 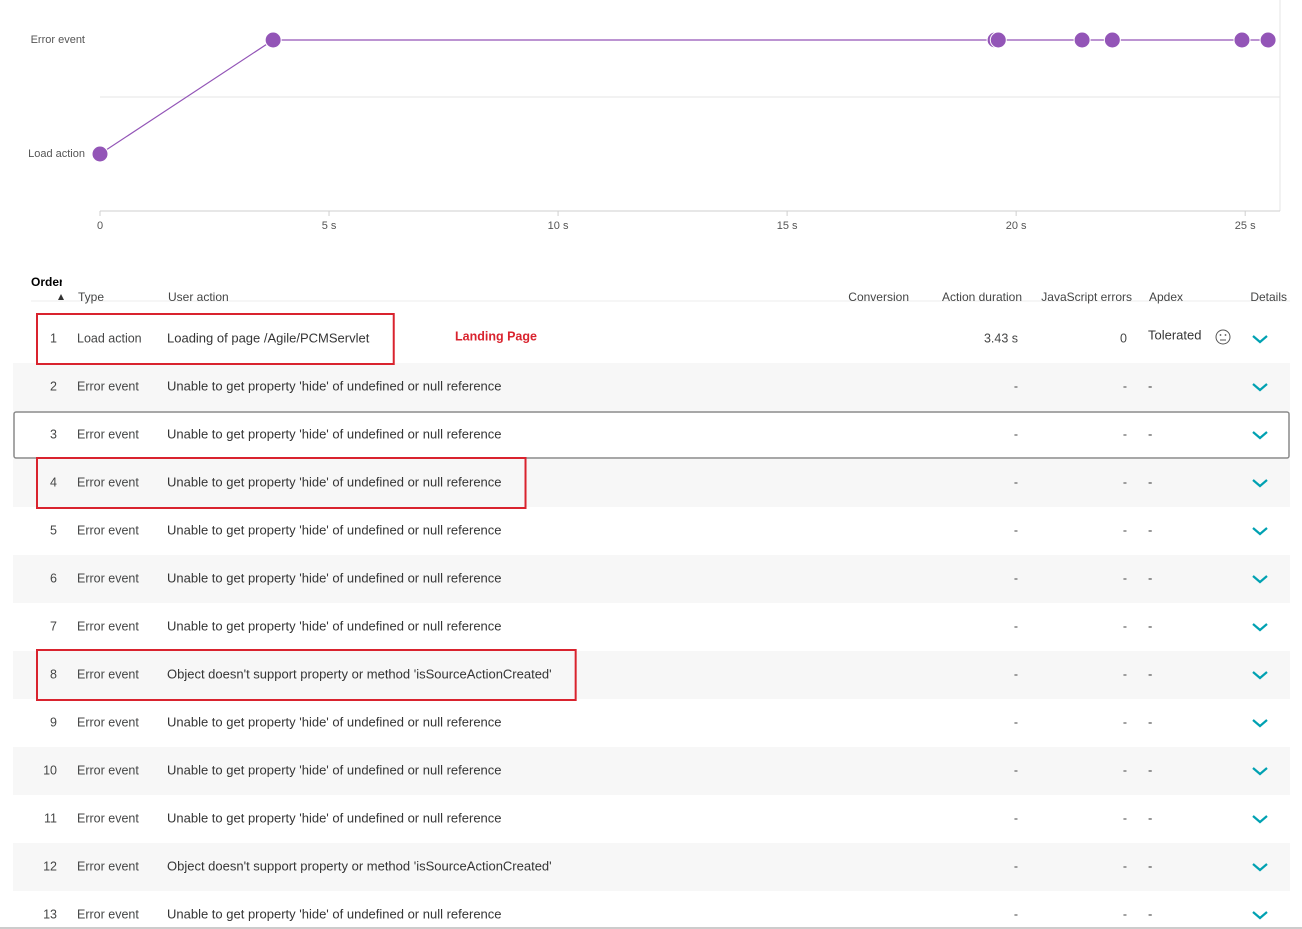 I want to click on order-cell: 3, so click(x=53, y=434).